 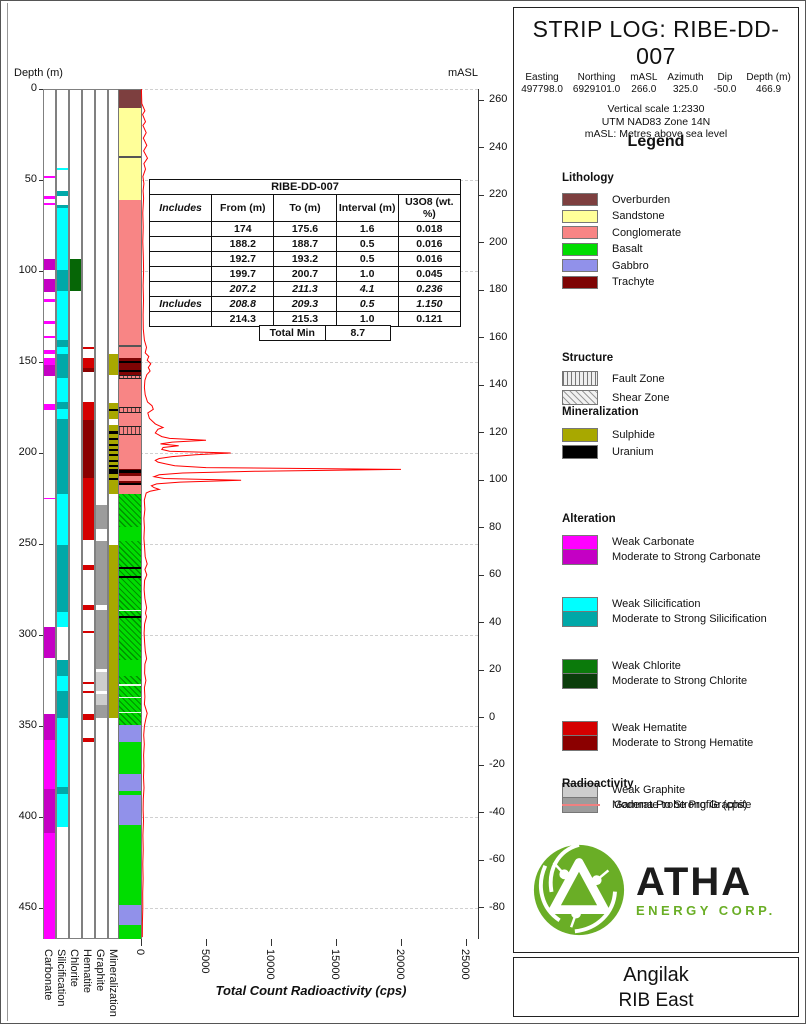 I want to click on masl-tick-label: 200, so click(x=498, y=241).